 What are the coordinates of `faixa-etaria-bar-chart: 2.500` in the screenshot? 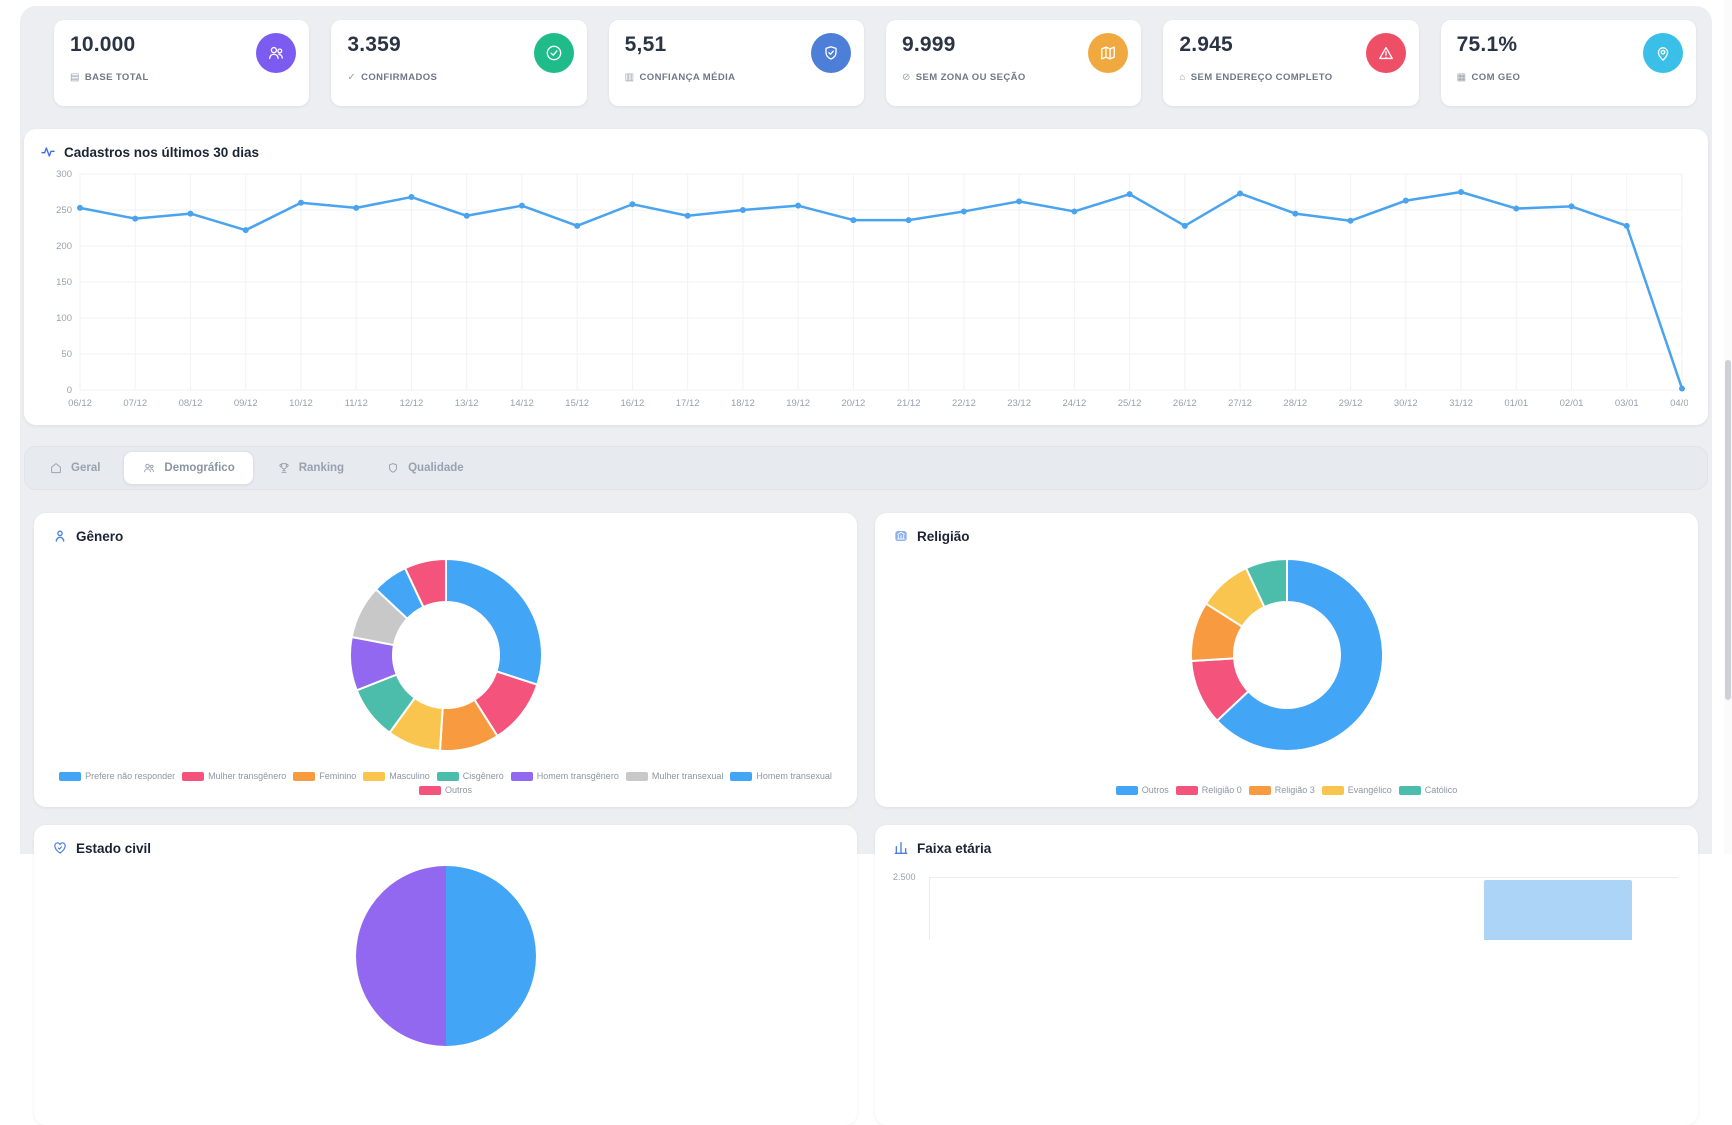 It's located at (1286, 905).